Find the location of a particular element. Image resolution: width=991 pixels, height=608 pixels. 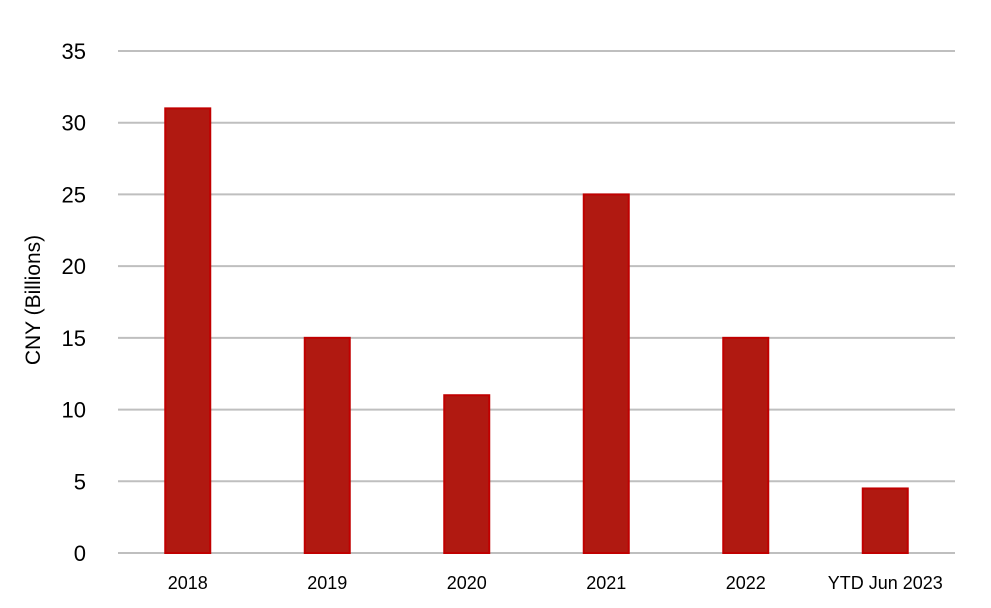

y-tick-label: 0 is located at coordinates (80, 553).